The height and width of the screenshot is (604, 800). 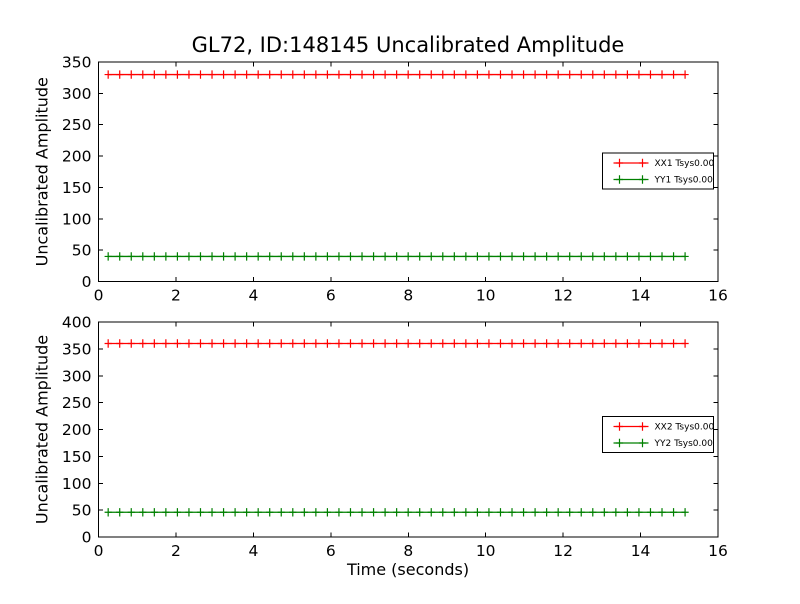 I want to click on series-markers-XX2, so click(x=396, y=343).